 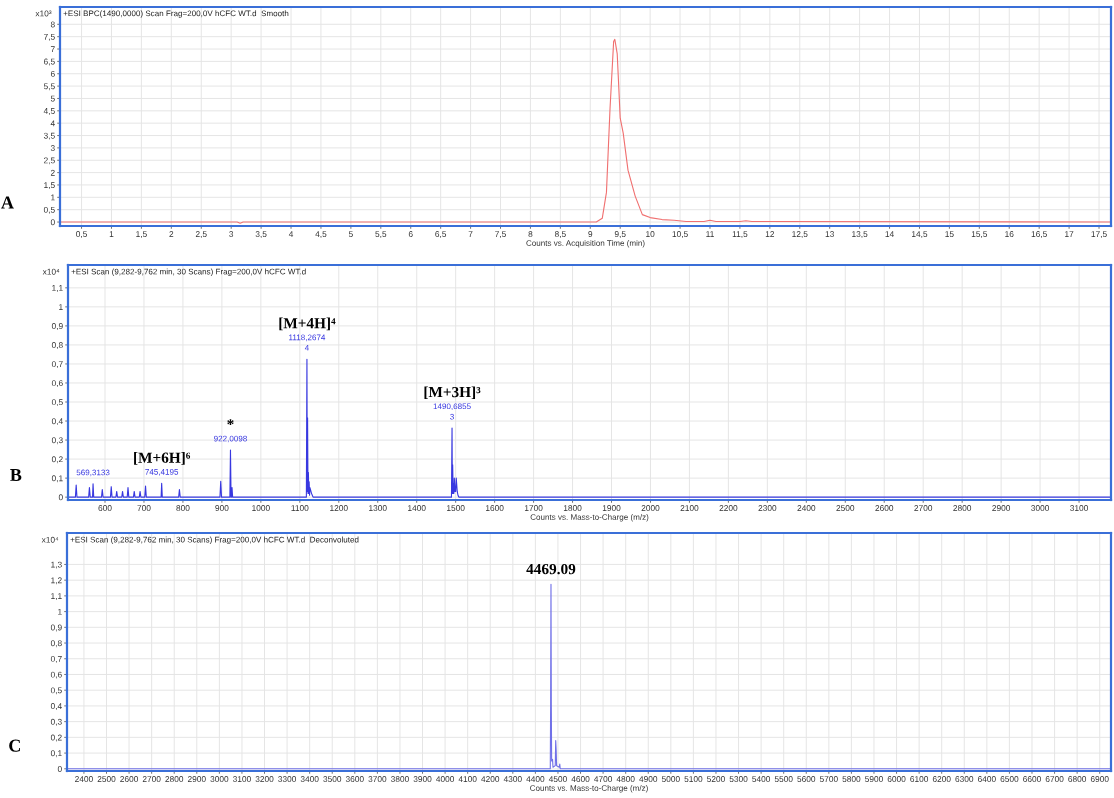 I want to click on x-tick-label: 2500, so click(x=845, y=508).